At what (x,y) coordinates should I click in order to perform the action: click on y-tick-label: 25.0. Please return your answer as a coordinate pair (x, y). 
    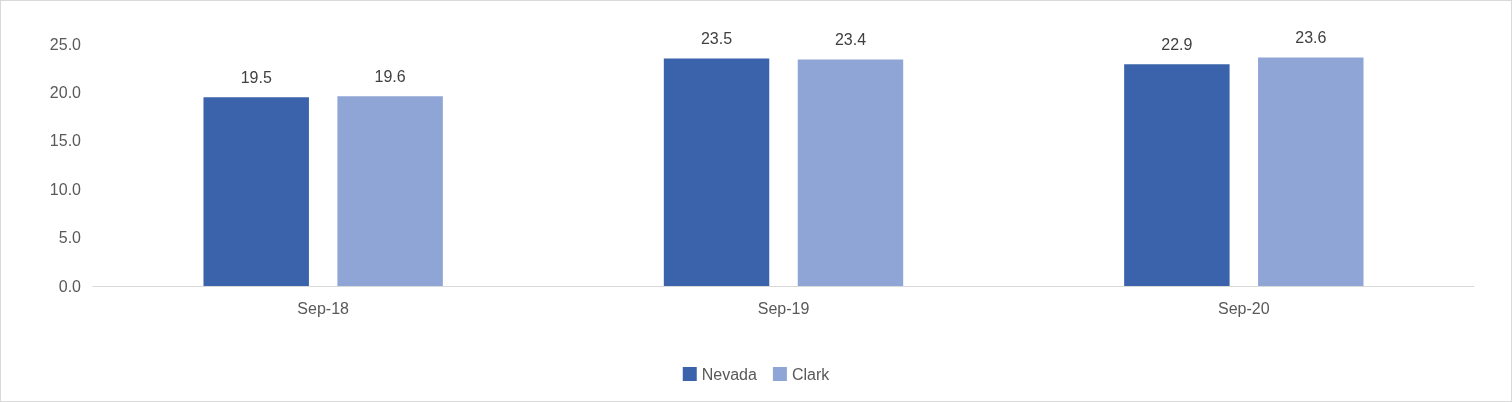
    Looking at the image, I should click on (65, 44).